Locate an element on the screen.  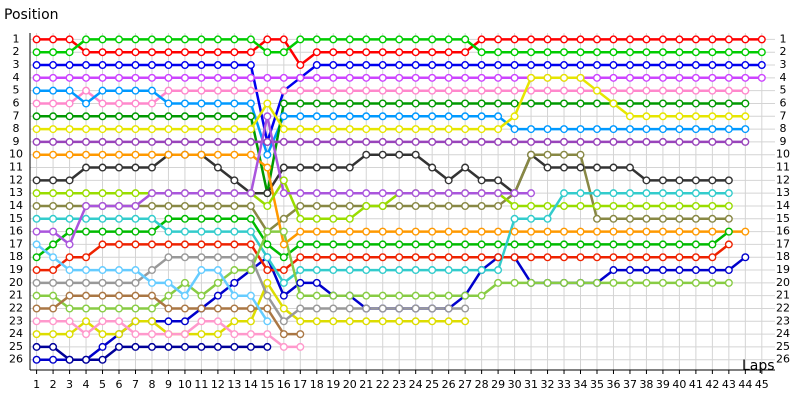
x-tick-label: 33 is located at coordinates (564, 384).